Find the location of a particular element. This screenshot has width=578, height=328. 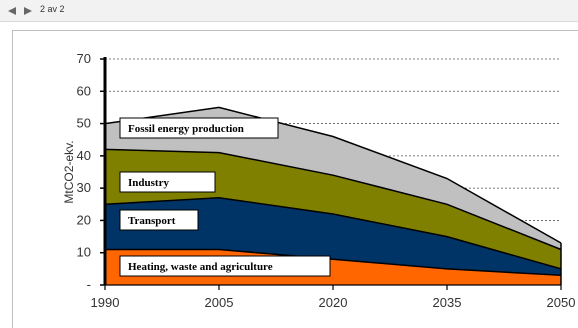

y-tick-label: 40 is located at coordinates (84, 155).